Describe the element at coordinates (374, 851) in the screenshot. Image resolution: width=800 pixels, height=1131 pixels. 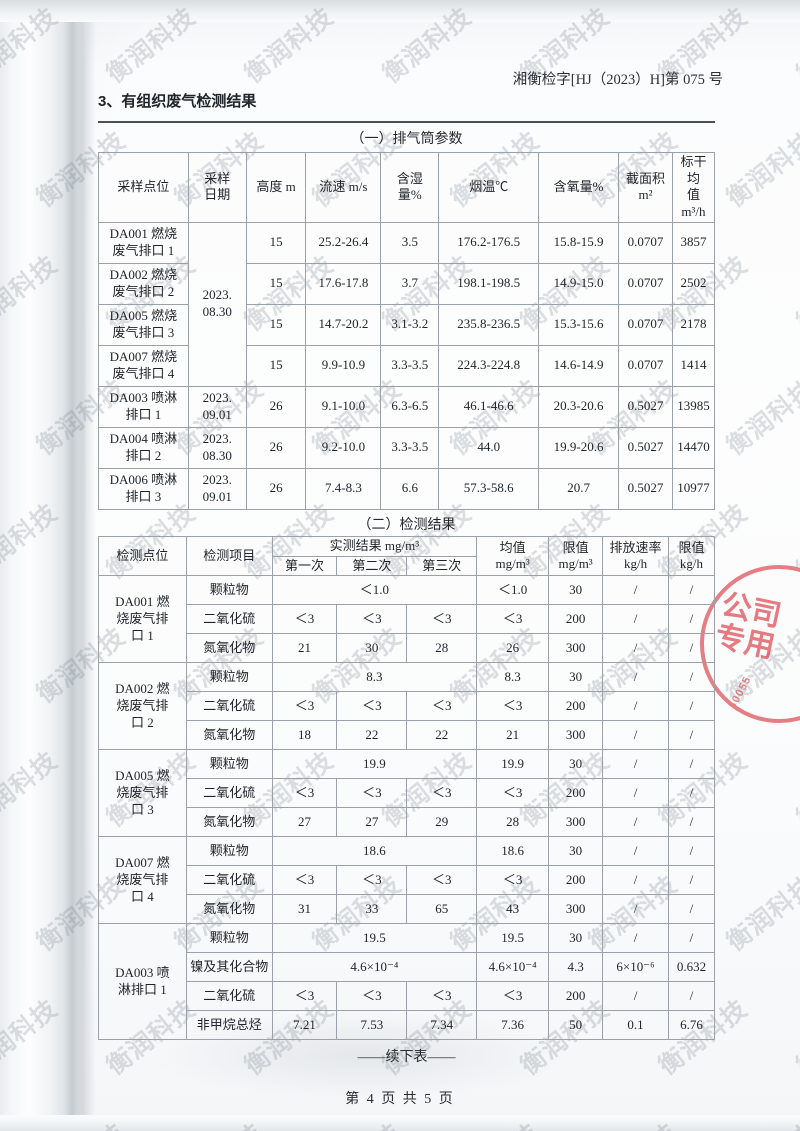
I see `cell-measured-merged: 18.6` at that location.